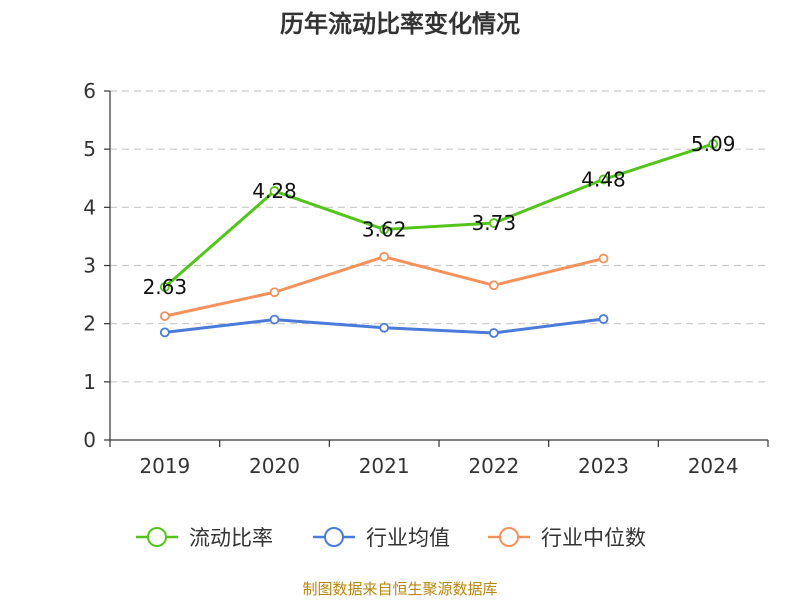  What do you see at coordinates (384, 466) in the screenshot?
I see `x-tick-label: 2021` at bounding box center [384, 466].